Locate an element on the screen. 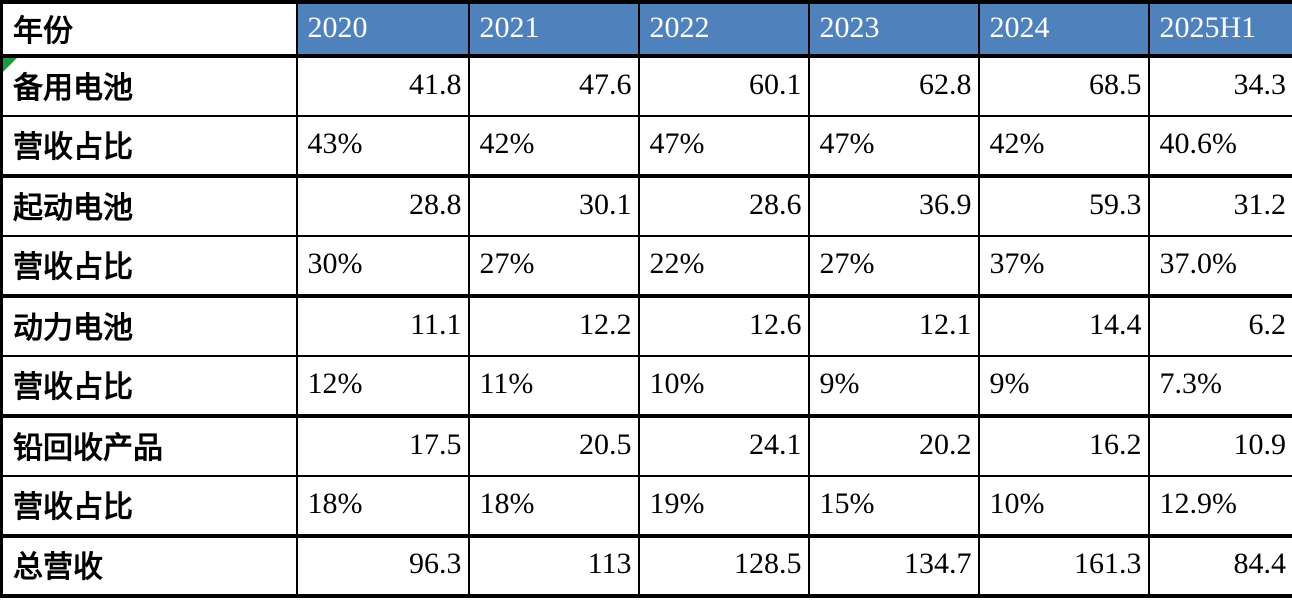 The width and height of the screenshot is (1292, 602). value-cell: 12.6 is located at coordinates (723, 326).